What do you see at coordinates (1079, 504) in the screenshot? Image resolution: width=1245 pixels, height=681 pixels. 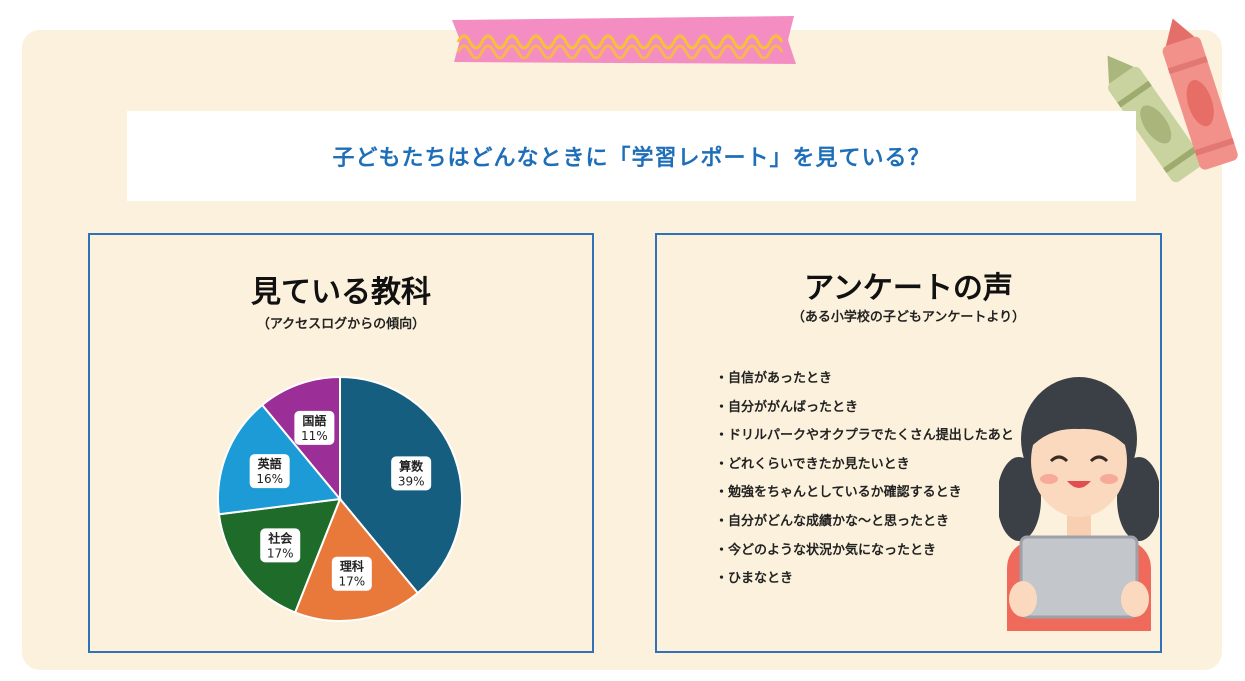 I see `girl-with-tablet-illustration` at bounding box center [1079, 504].